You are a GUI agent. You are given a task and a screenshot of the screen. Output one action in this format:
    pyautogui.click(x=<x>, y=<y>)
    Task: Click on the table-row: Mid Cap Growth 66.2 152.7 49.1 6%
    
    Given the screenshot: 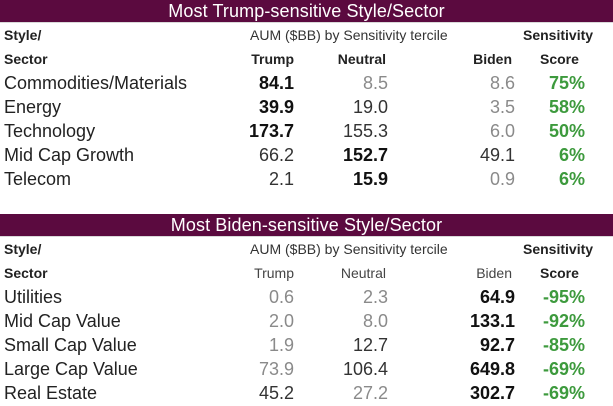 What is the action you would take?
    pyautogui.click(x=306, y=155)
    